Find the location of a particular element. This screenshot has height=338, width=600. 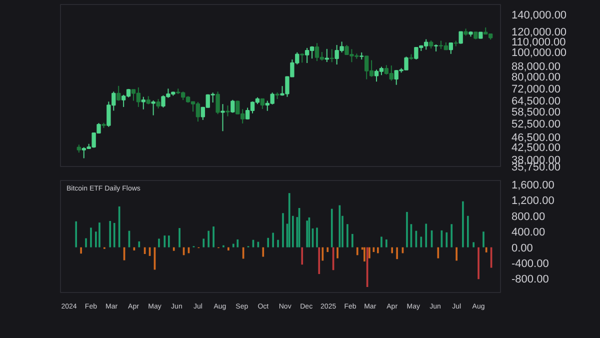

y-tick-label: 46,500.00 is located at coordinates (536, 138).